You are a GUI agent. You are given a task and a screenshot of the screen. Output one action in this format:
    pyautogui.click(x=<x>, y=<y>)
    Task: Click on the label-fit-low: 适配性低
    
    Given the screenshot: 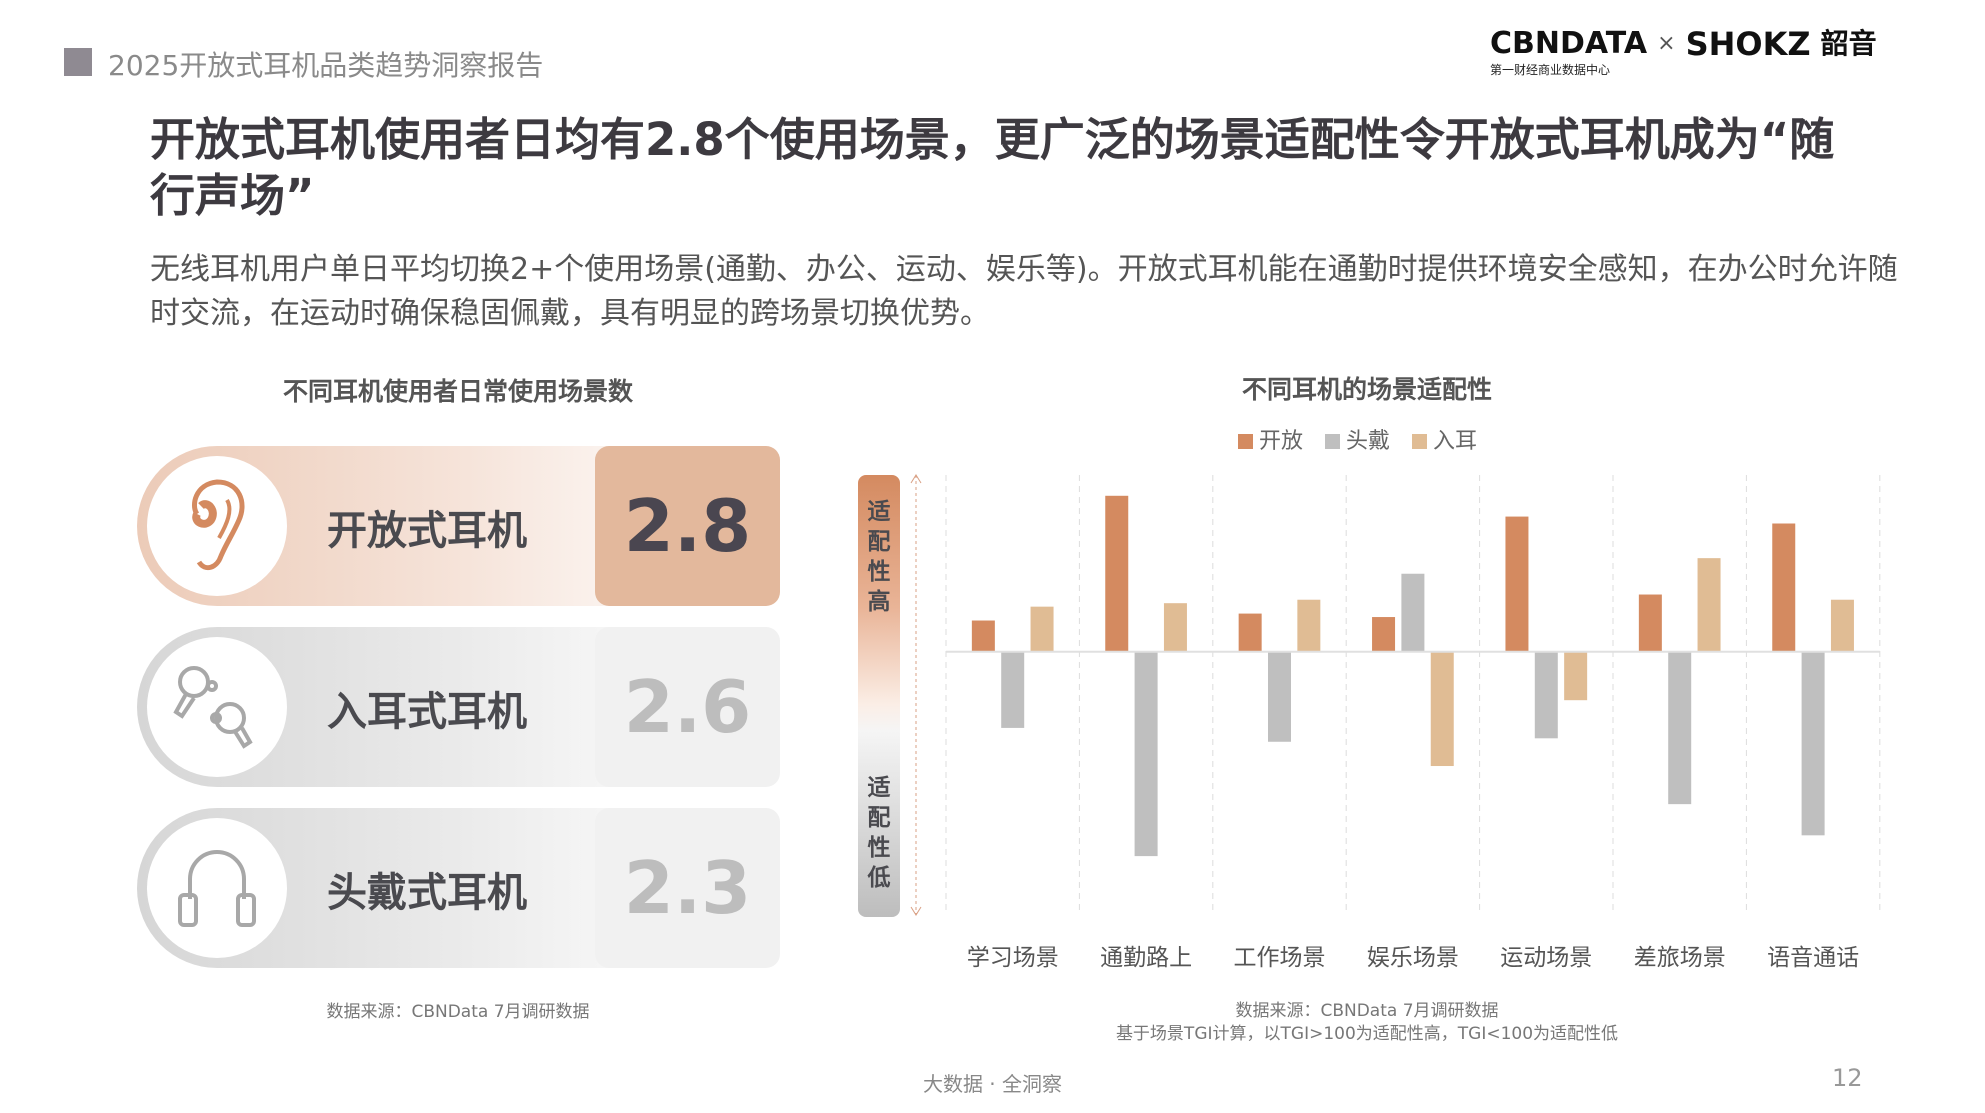 What is the action you would take?
    pyautogui.click(x=879, y=833)
    